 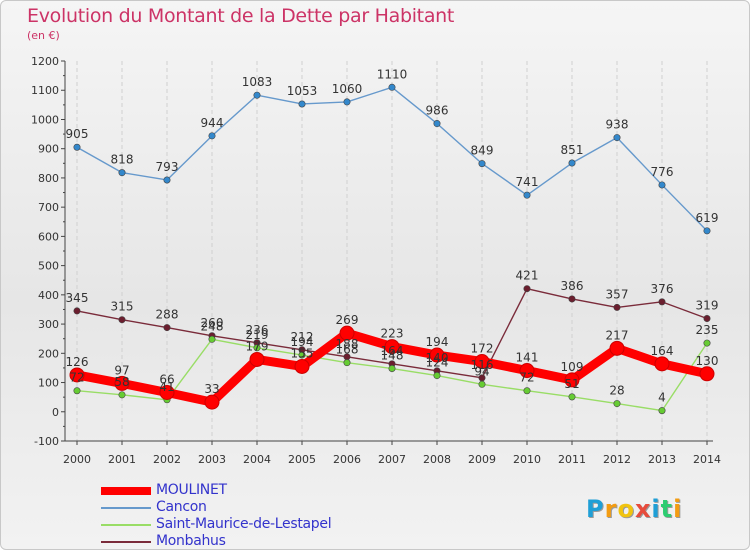 I want to click on y-tick-label: 300, so click(x=48, y=324).